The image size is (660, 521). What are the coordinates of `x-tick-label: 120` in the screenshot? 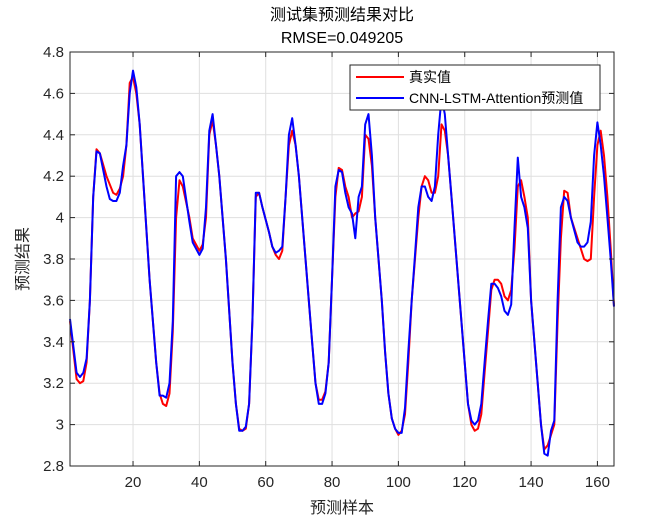 It's located at (464, 482).